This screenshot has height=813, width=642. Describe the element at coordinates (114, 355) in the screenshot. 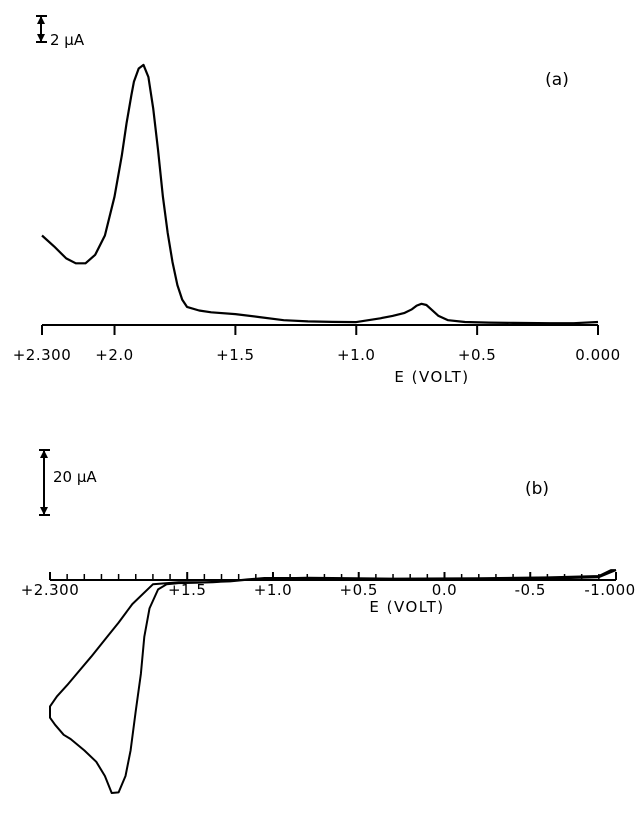

I see `x-tick-label-a: +2.0` at that location.